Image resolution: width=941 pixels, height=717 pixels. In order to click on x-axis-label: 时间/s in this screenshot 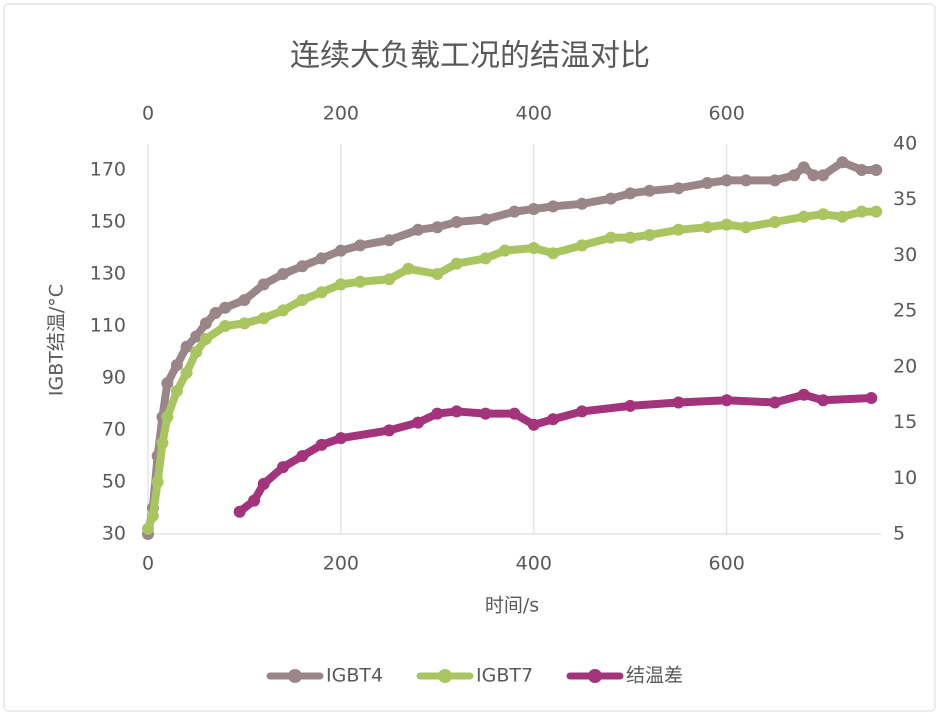, I will do `click(512, 606)`.